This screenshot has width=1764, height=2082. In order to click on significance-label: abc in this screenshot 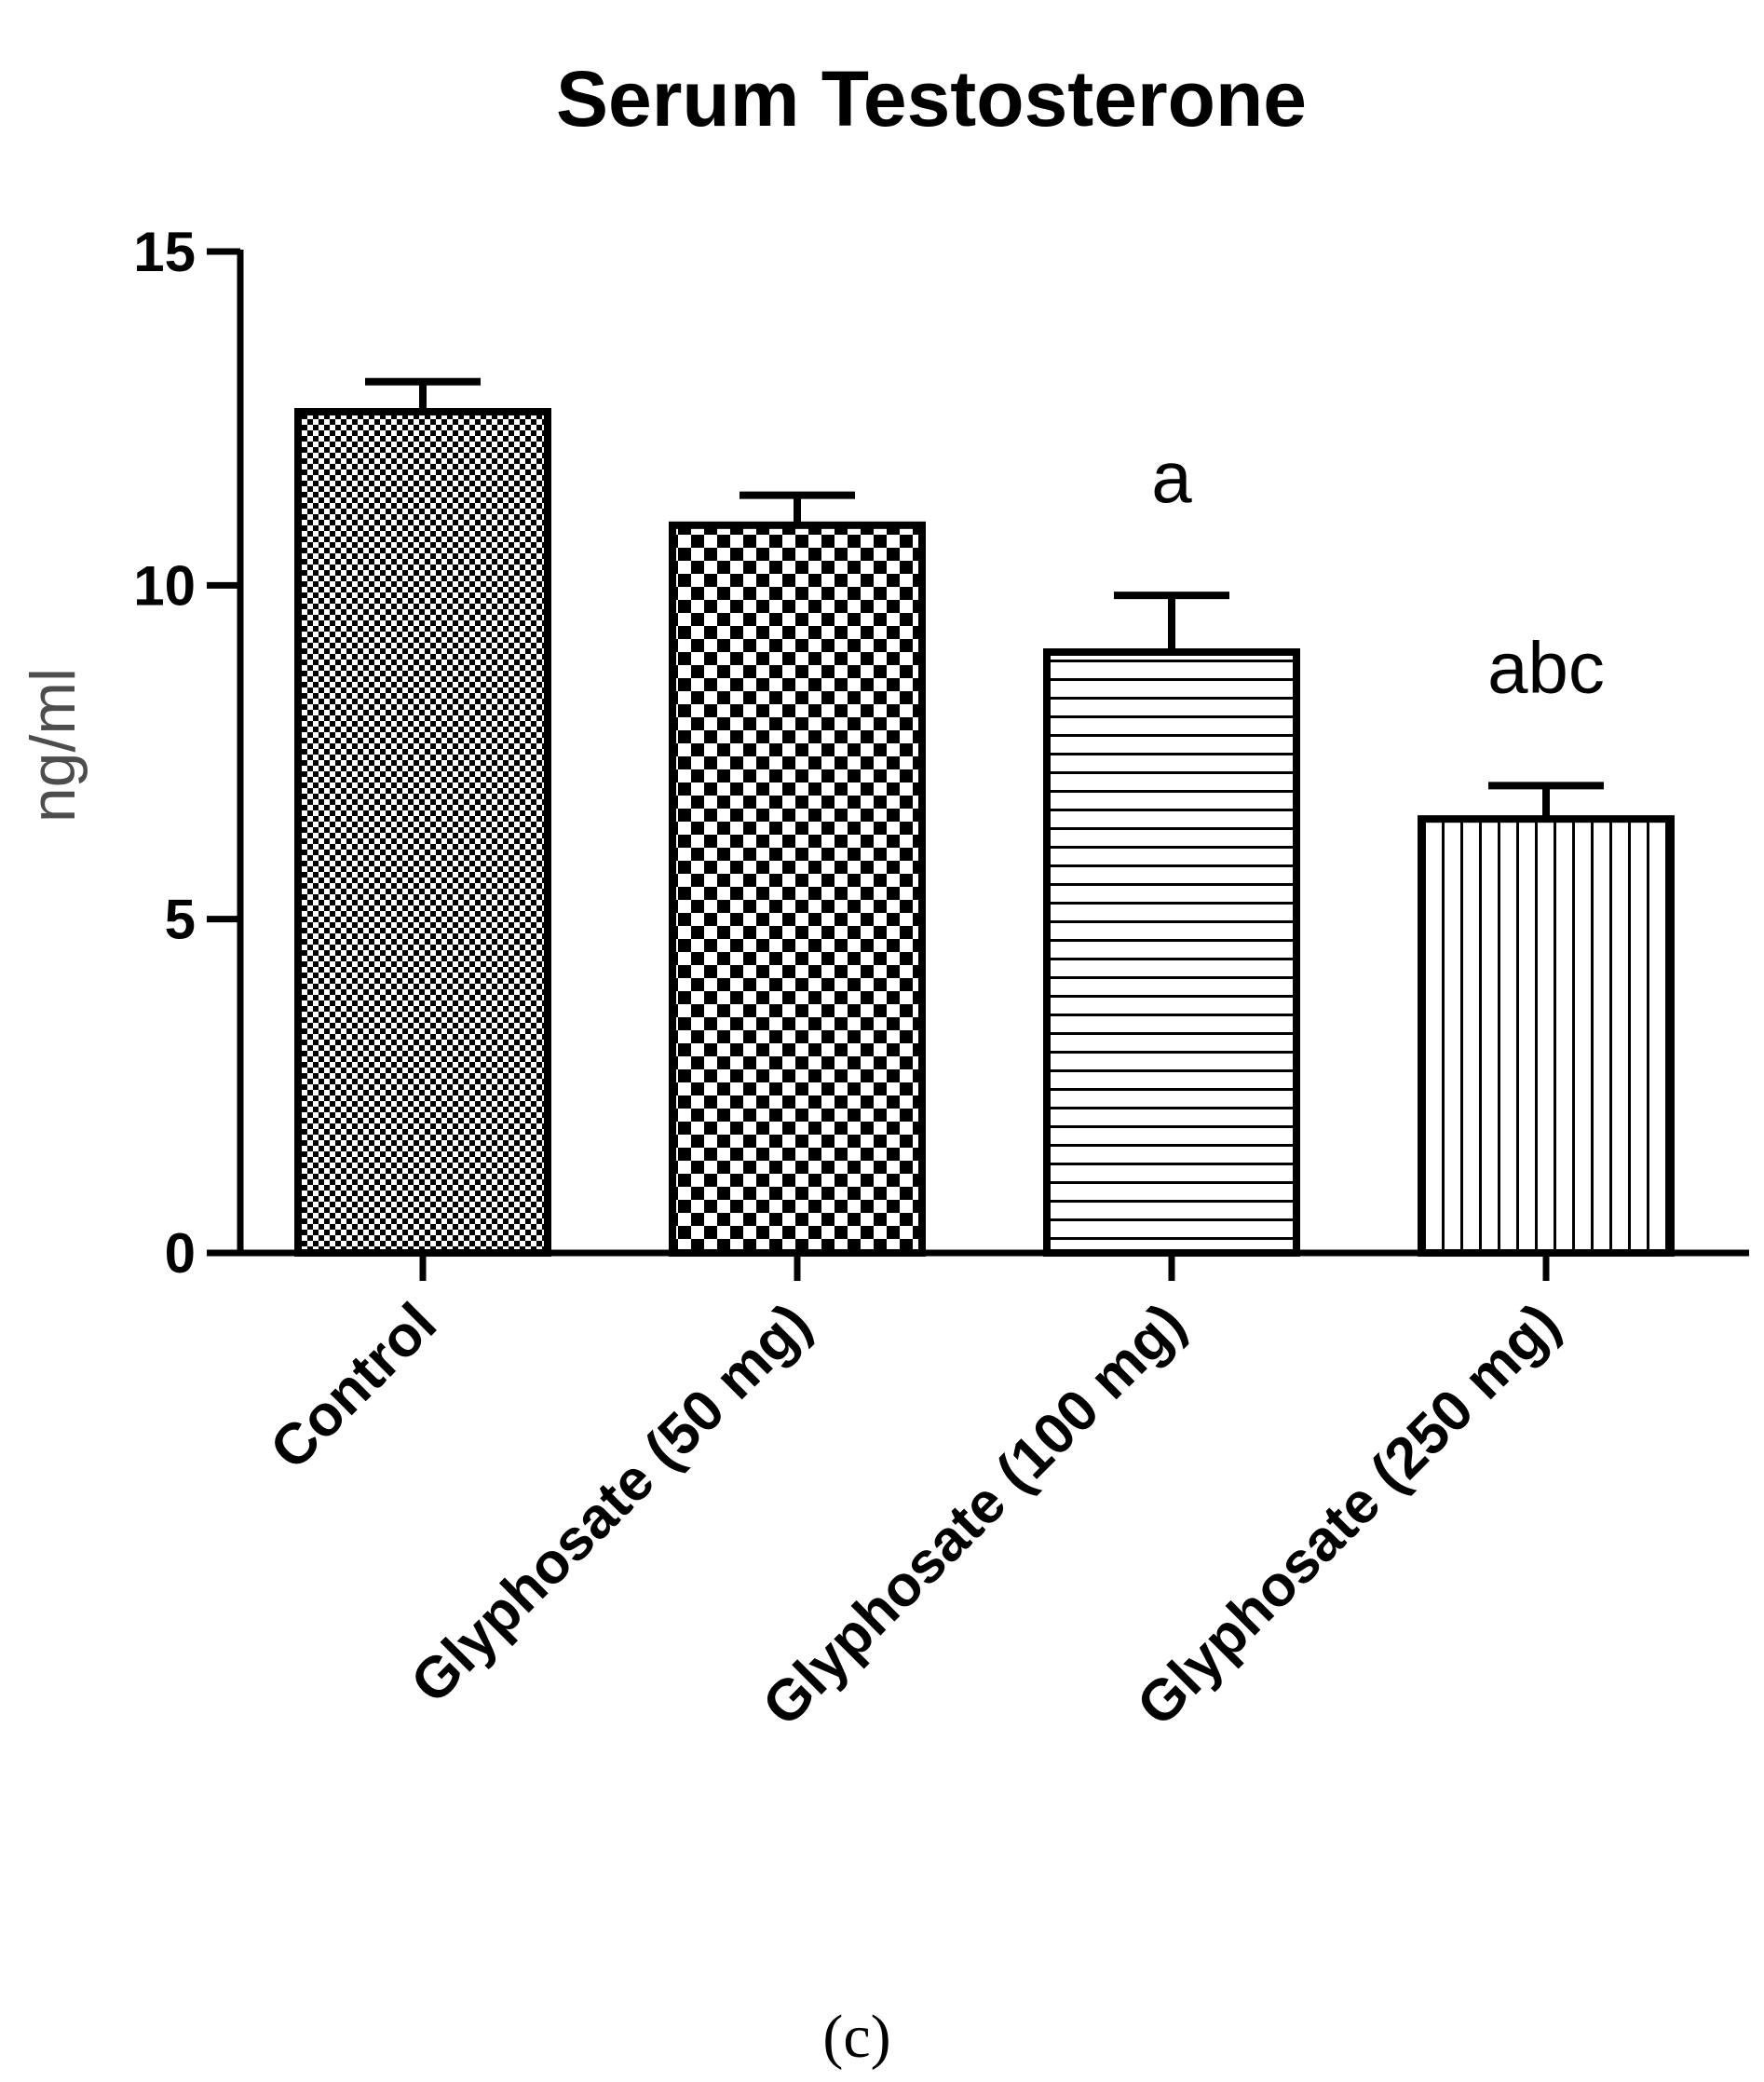, I will do `click(1546, 667)`.